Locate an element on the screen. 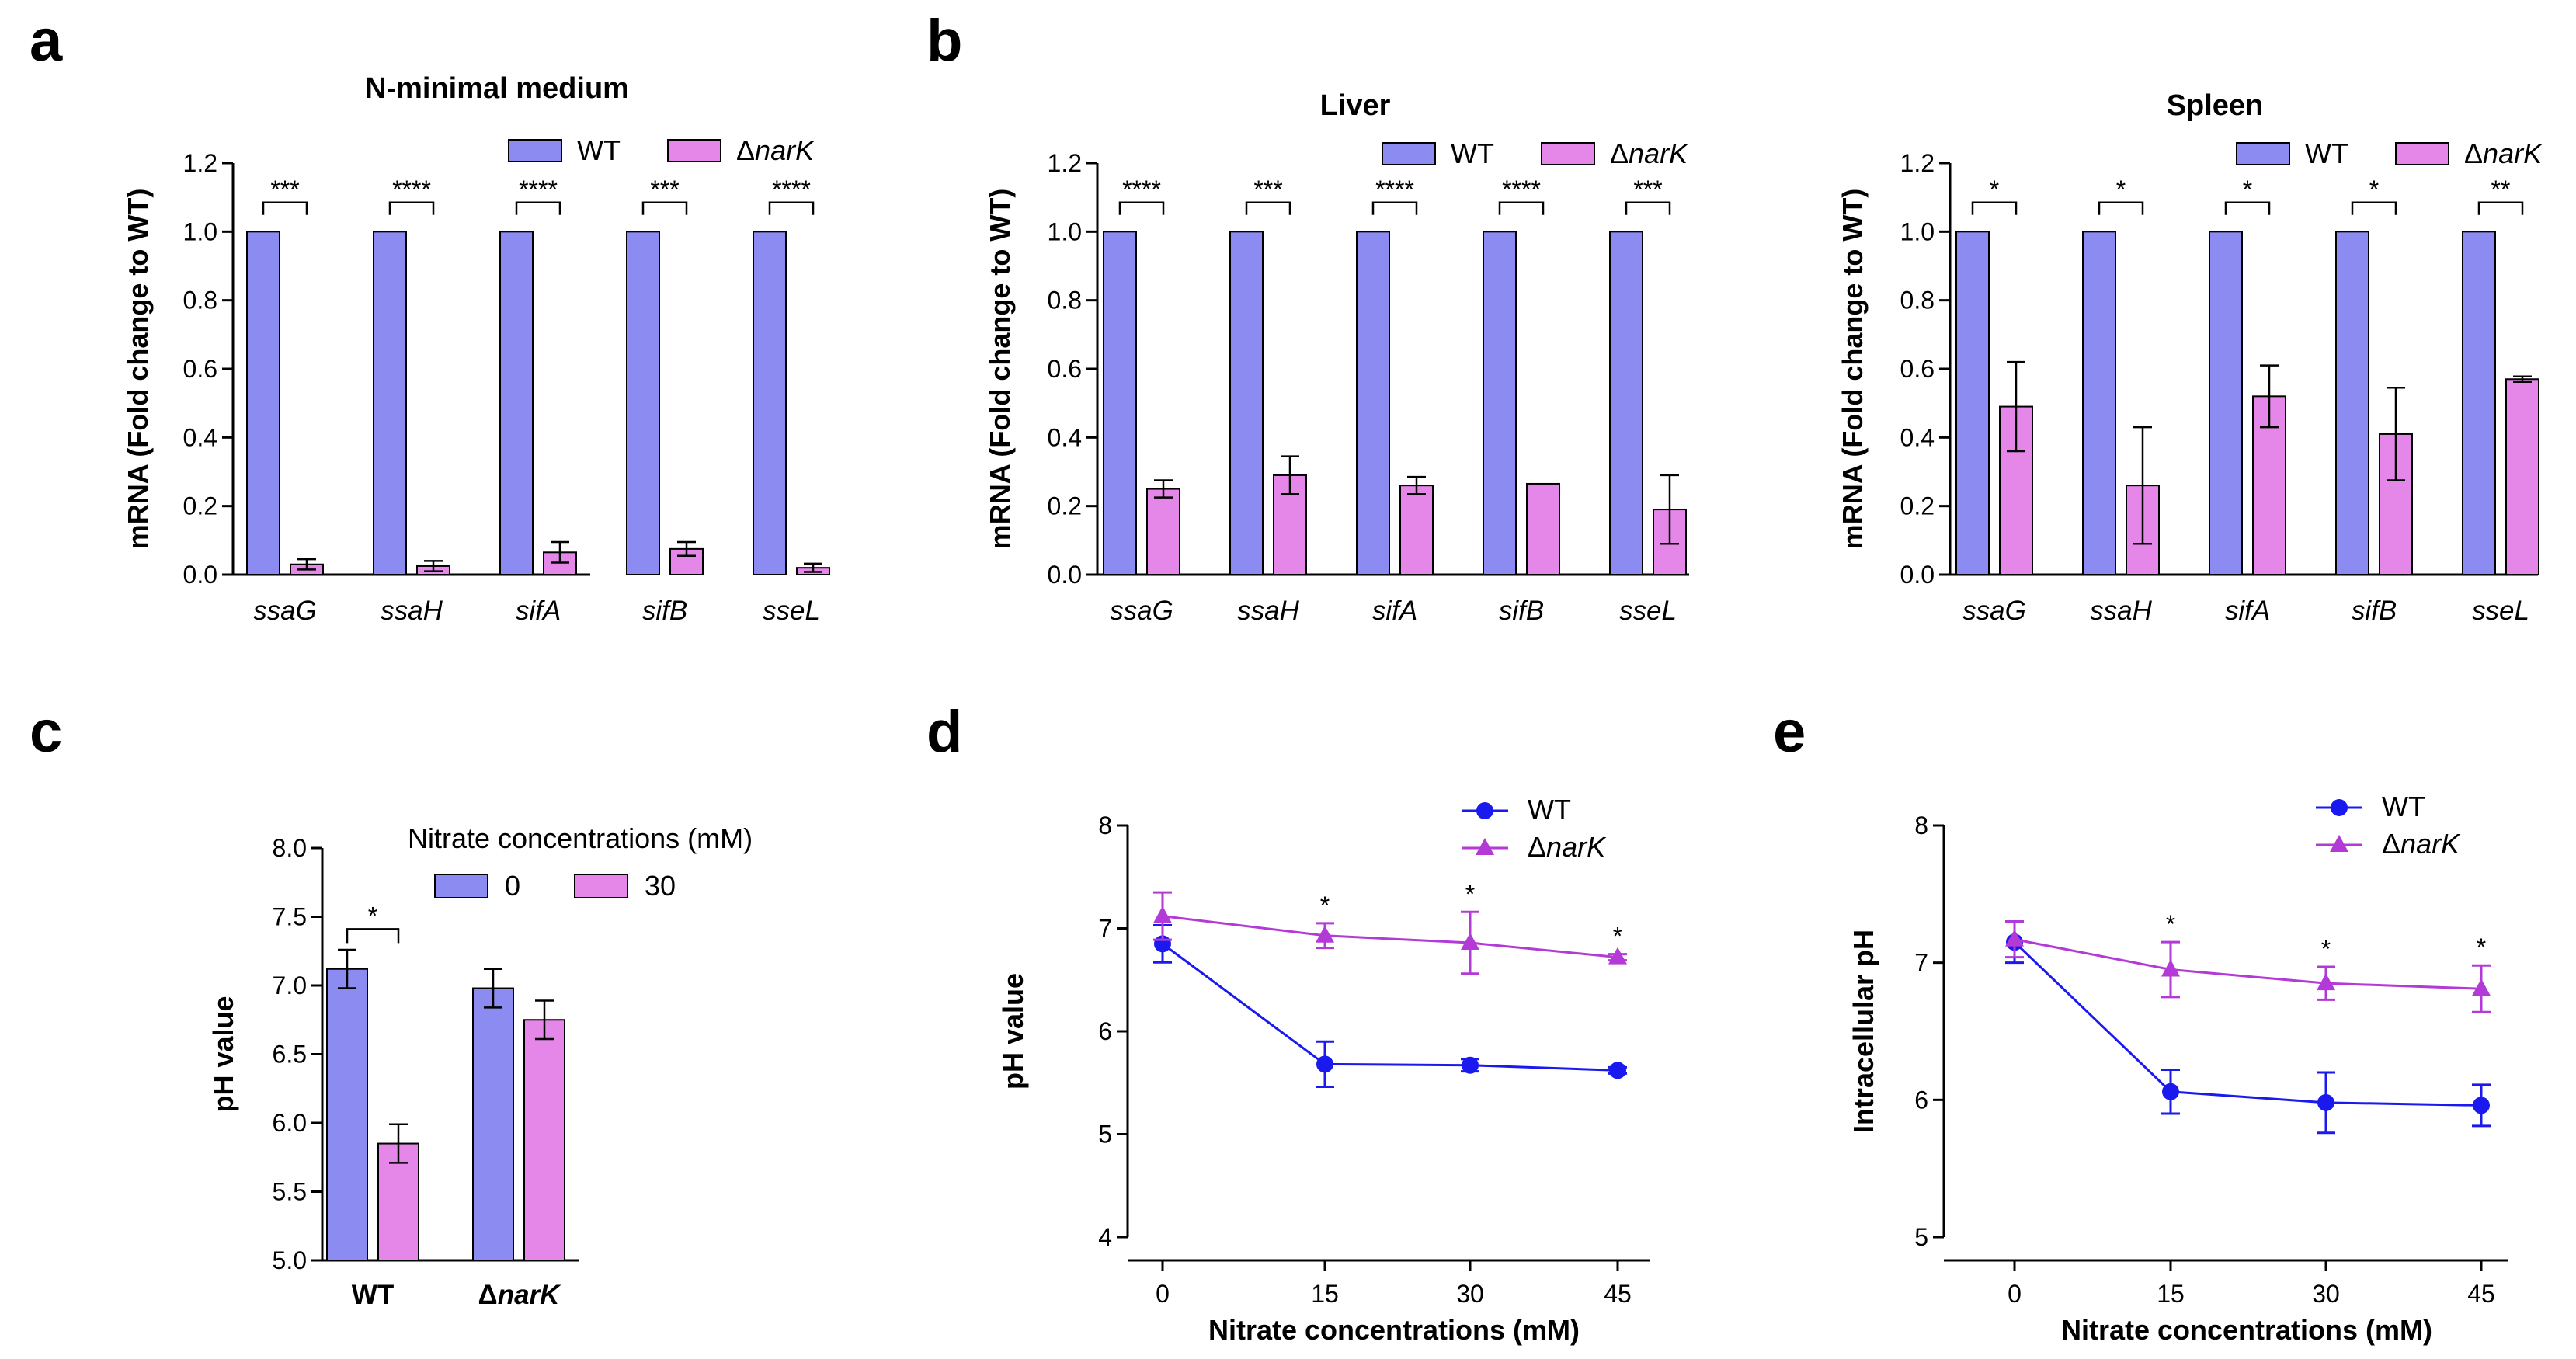 Image resolution: width=2576 pixels, height=1359 pixels. y-tick-label: 0.6 is located at coordinates (1065, 369).